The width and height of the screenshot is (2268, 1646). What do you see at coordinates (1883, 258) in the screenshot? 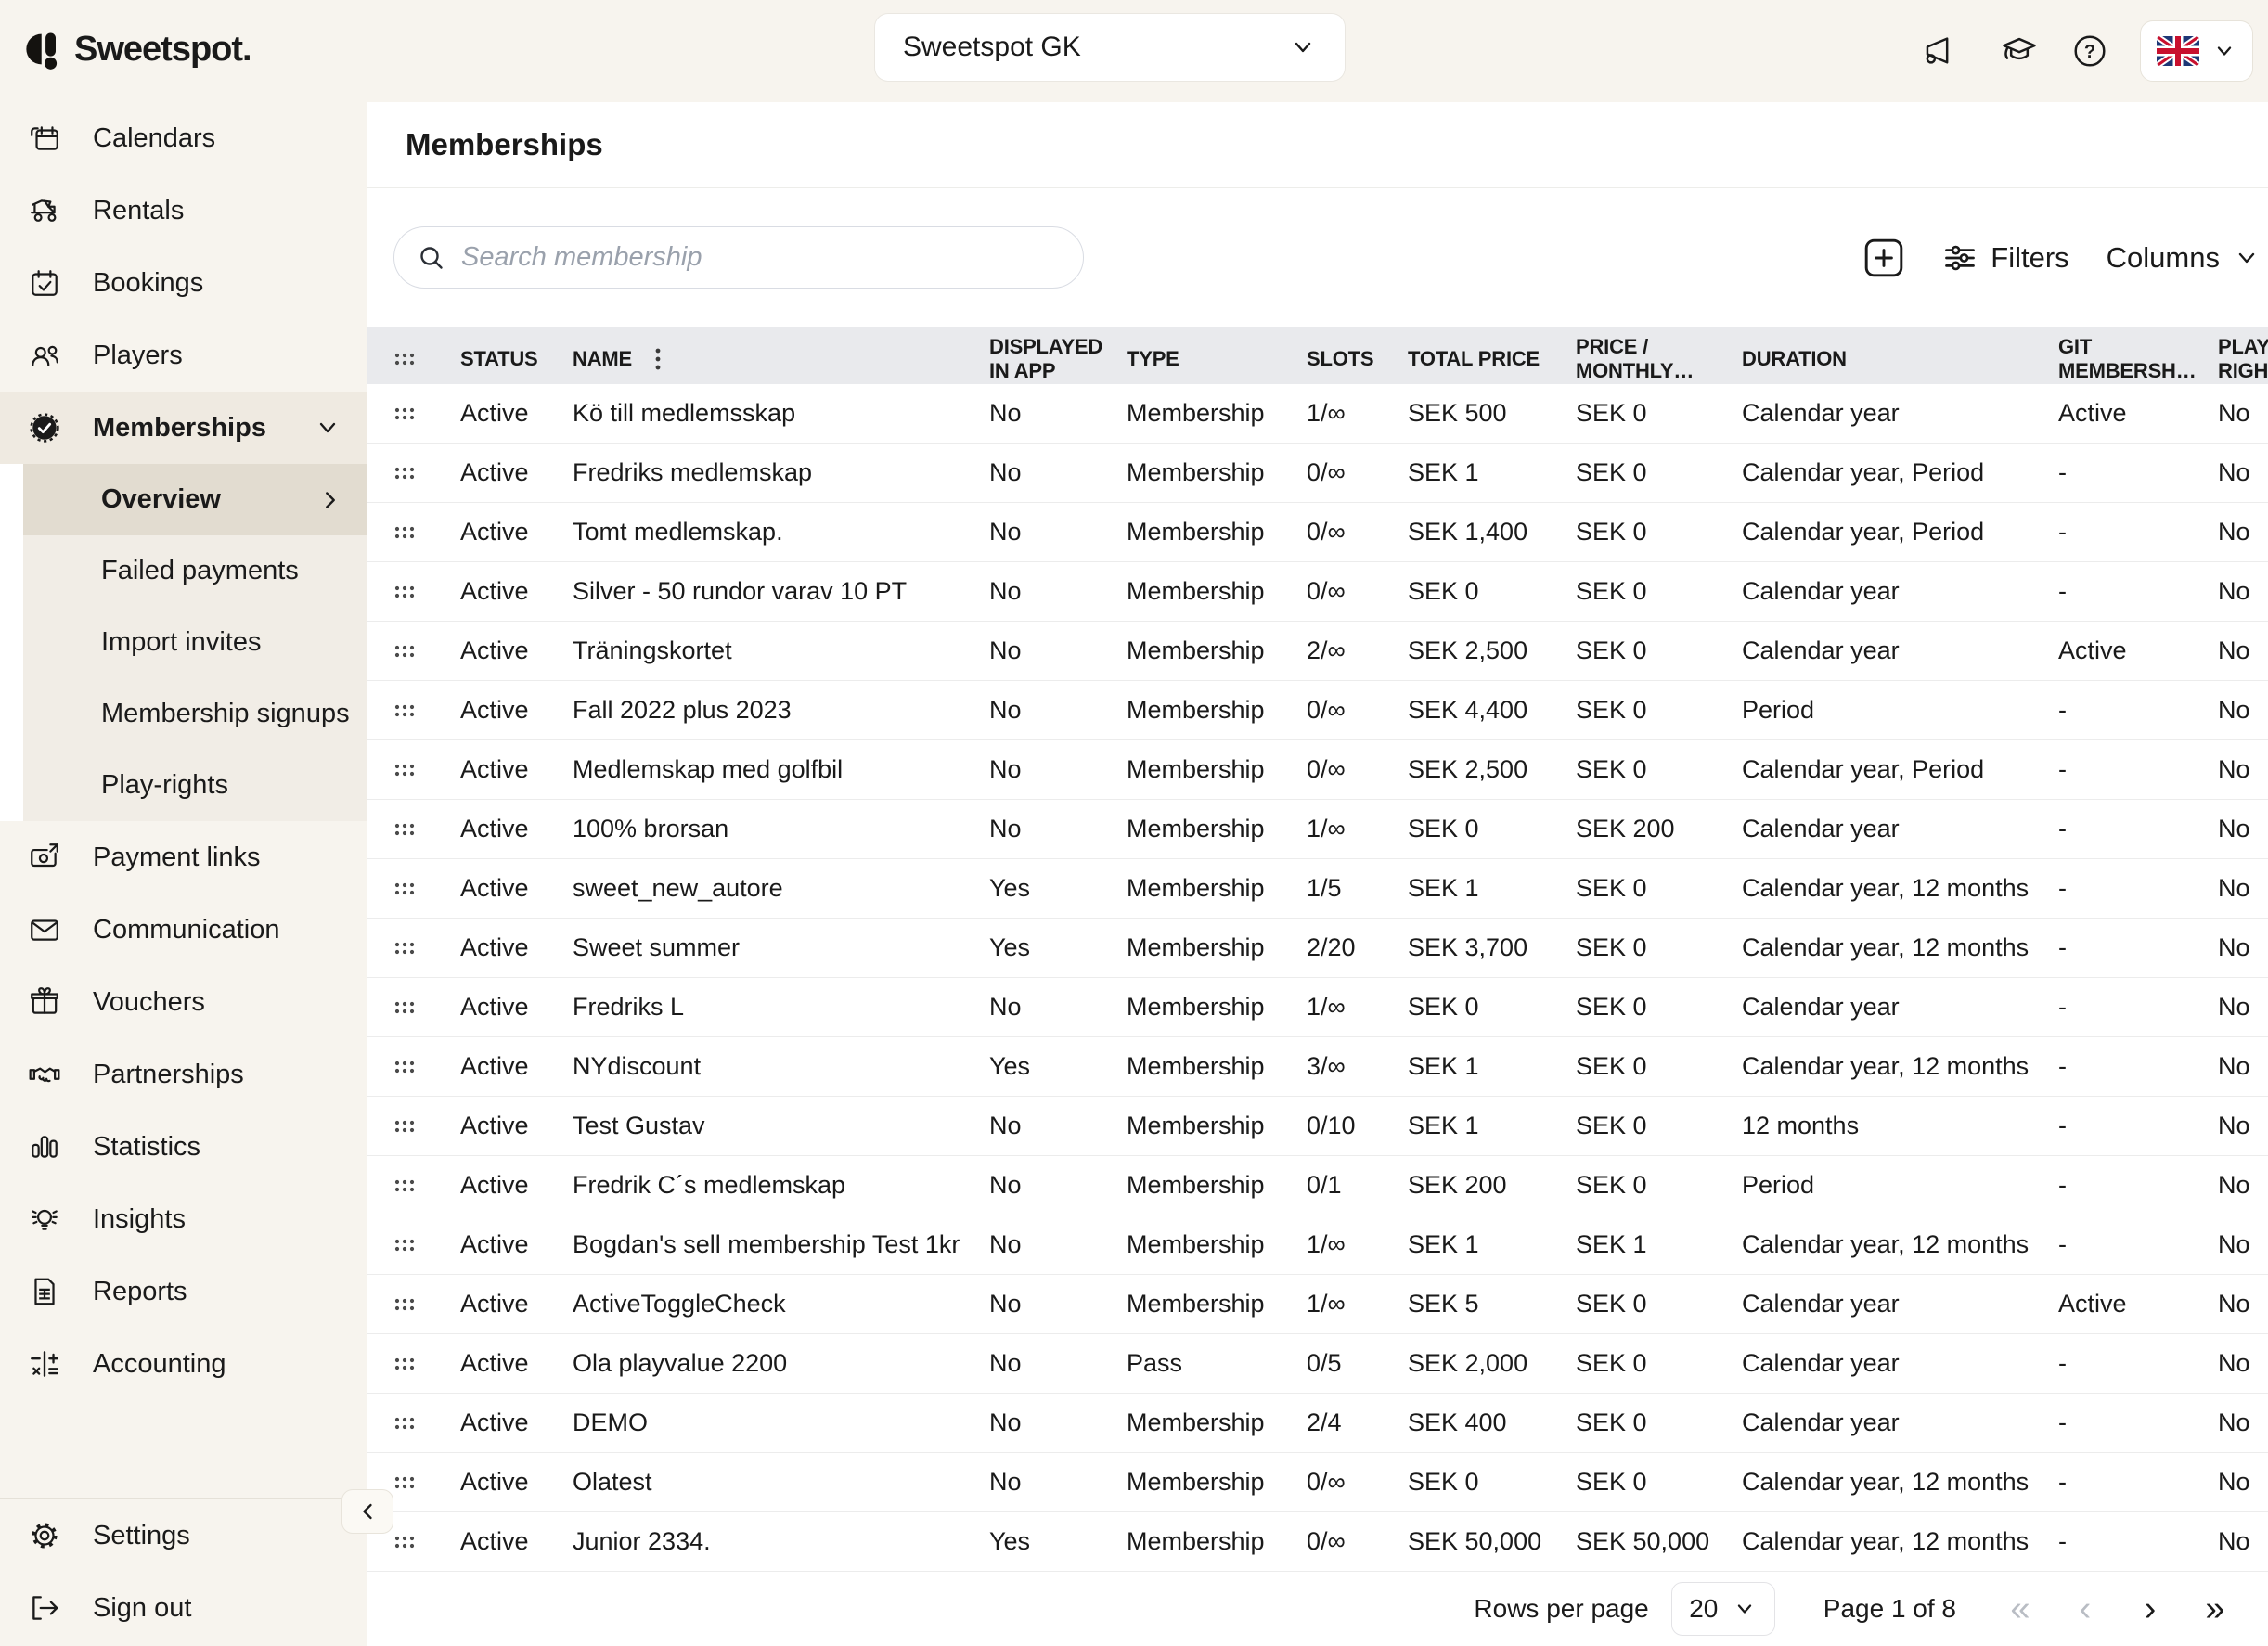
I see `add-membership-button` at bounding box center [1883, 258].